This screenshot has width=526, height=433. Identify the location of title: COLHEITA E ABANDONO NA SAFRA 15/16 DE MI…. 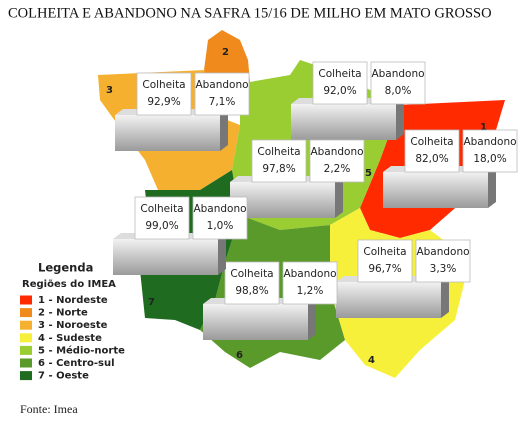
(250, 13).